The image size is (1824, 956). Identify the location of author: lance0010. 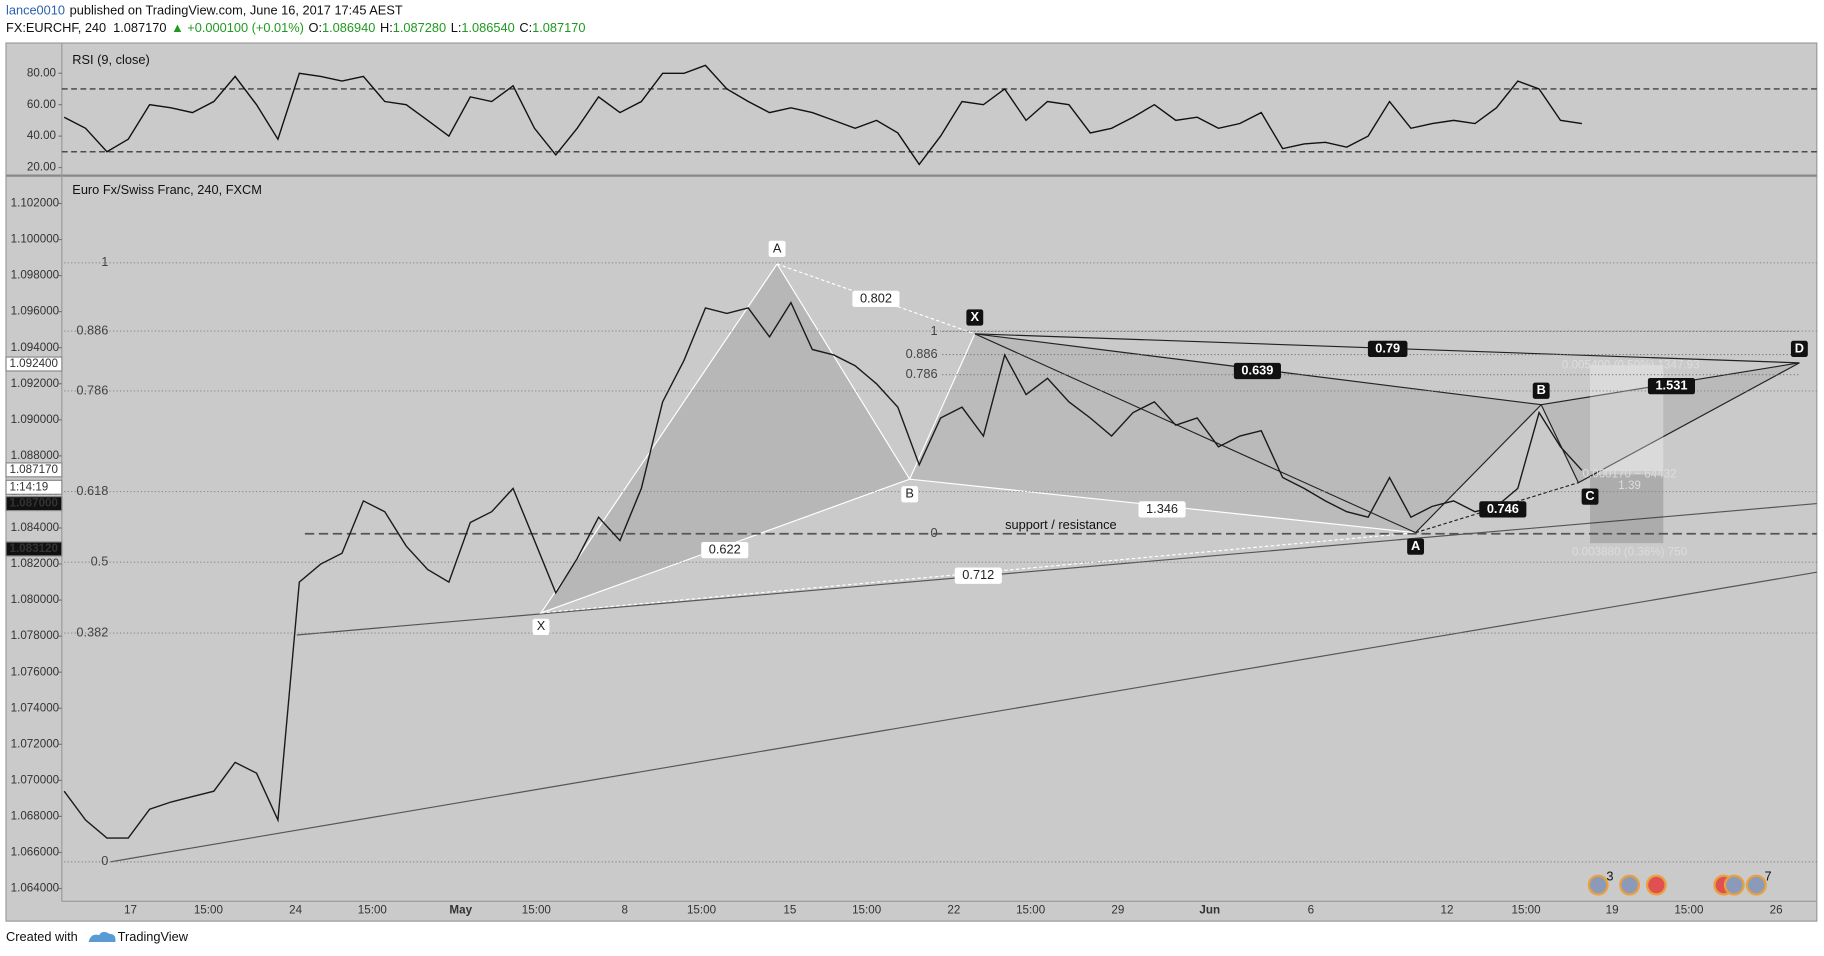
(35, 10).